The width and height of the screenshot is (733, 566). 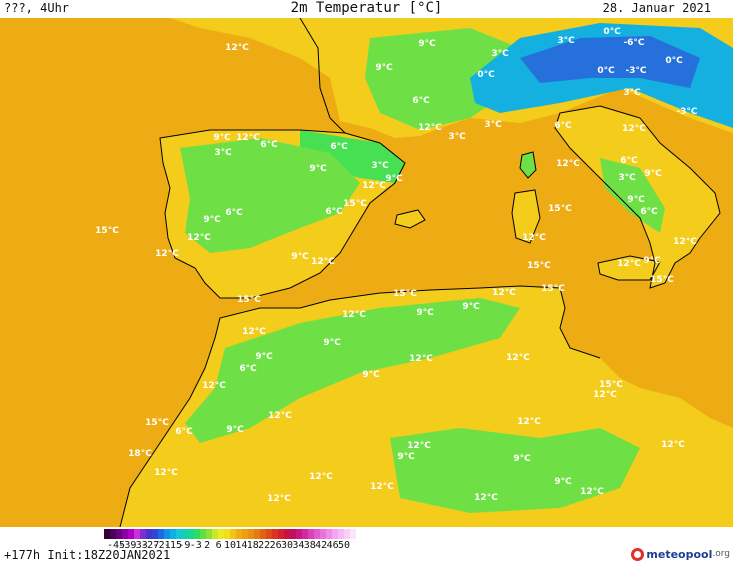 I want to click on legend-tick: 26, so click(x=275, y=545).